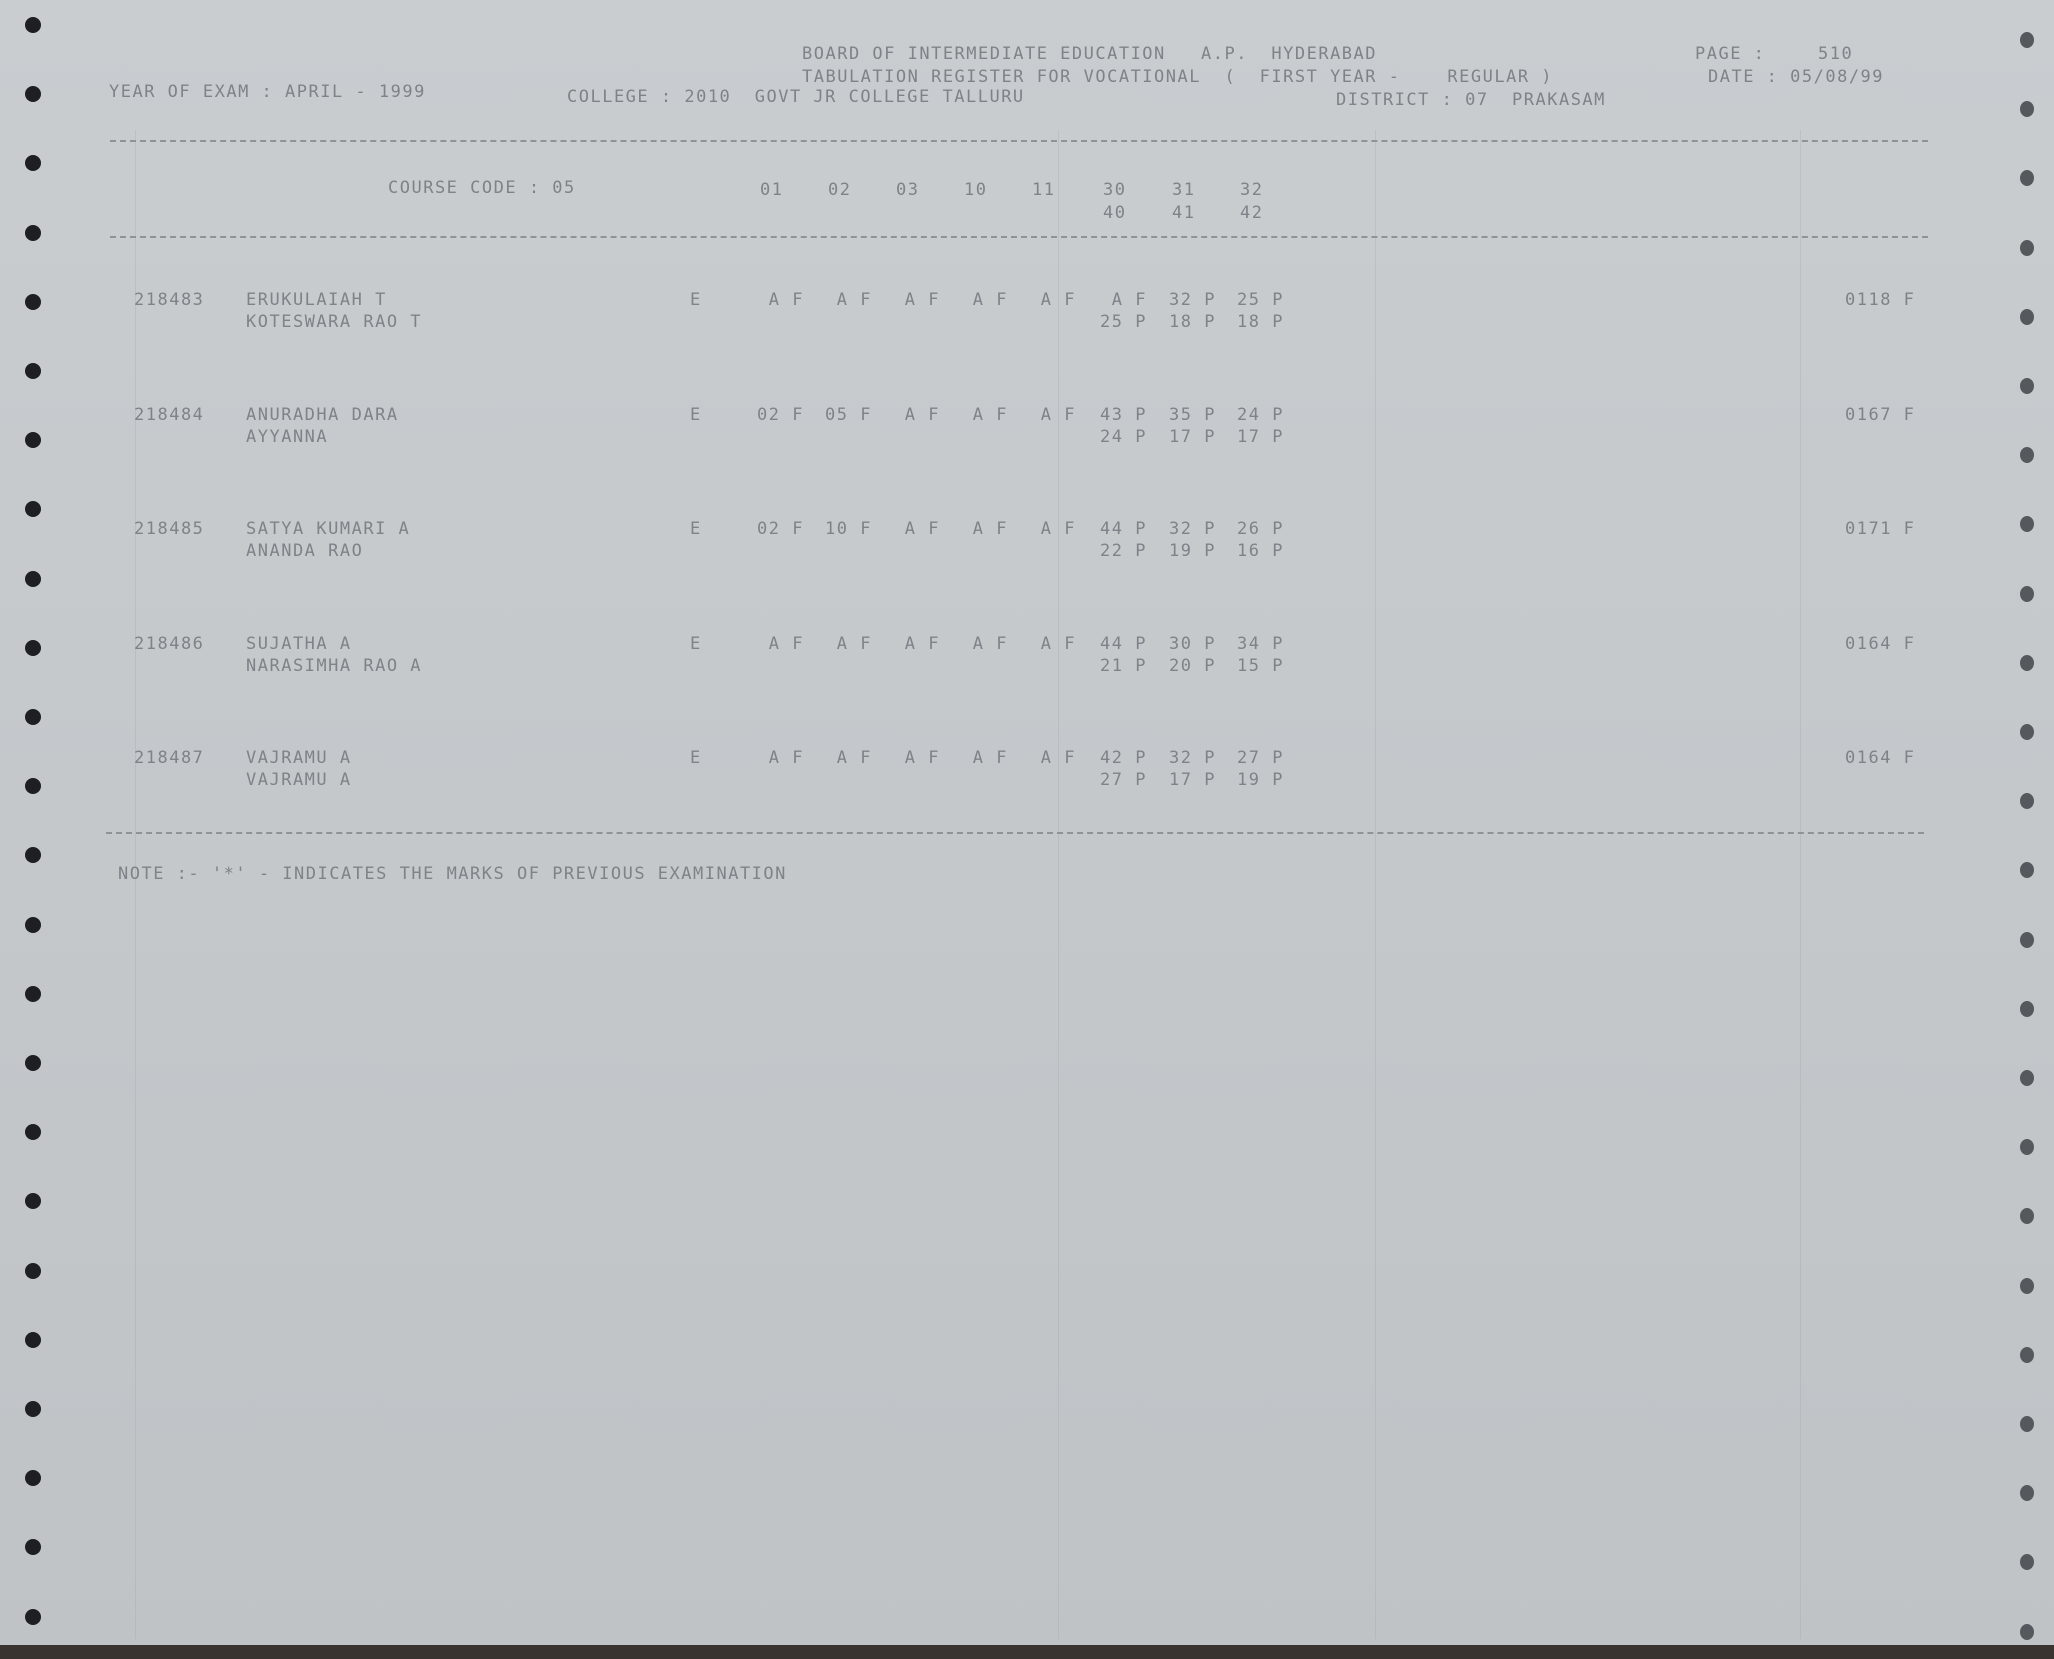 The image size is (2054, 1659). What do you see at coordinates (316, 300) in the screenshot?
I see `student-name: ERUKULAIAH T` at bounding box center [316, 300].